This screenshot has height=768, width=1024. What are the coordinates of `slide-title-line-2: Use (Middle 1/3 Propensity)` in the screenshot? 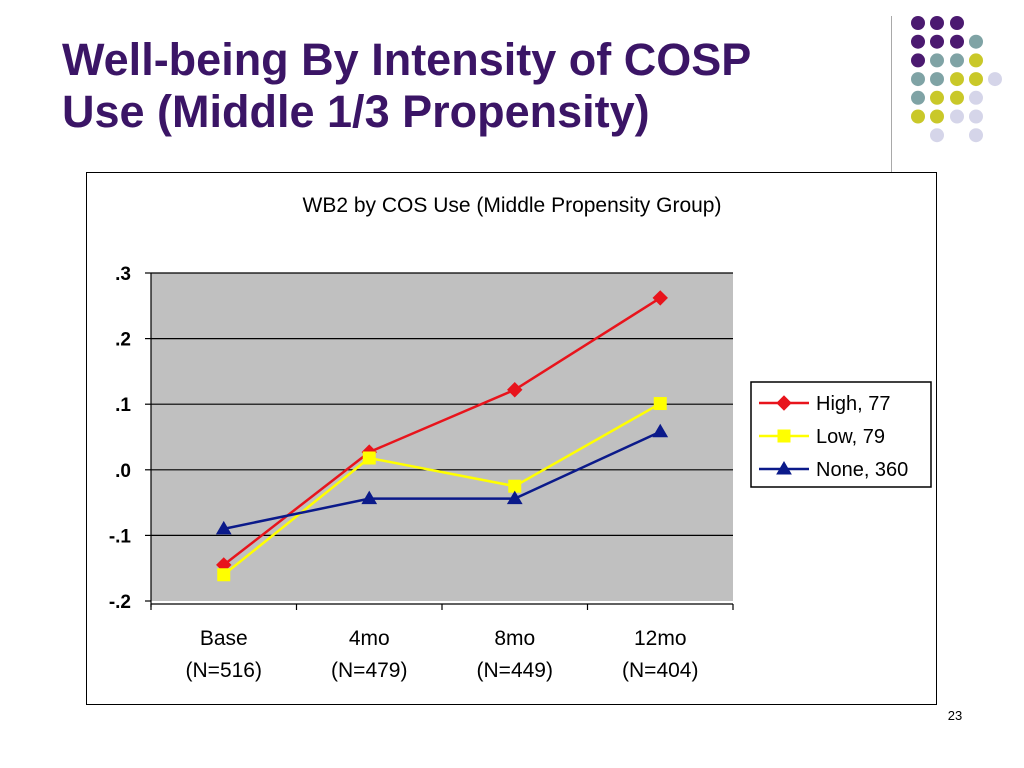 It's located at (356, 111).